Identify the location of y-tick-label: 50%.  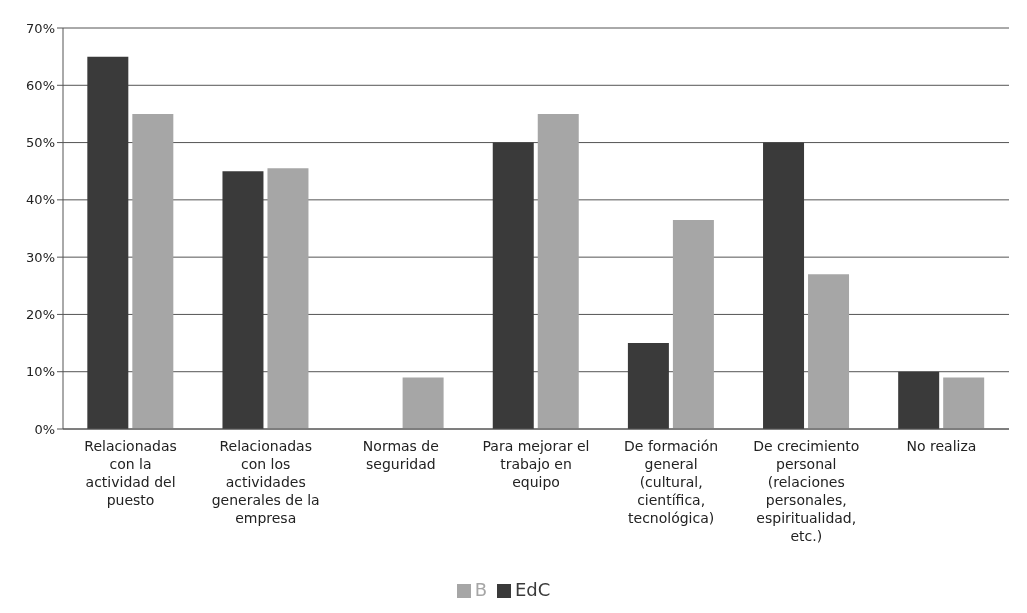
(40, 143).